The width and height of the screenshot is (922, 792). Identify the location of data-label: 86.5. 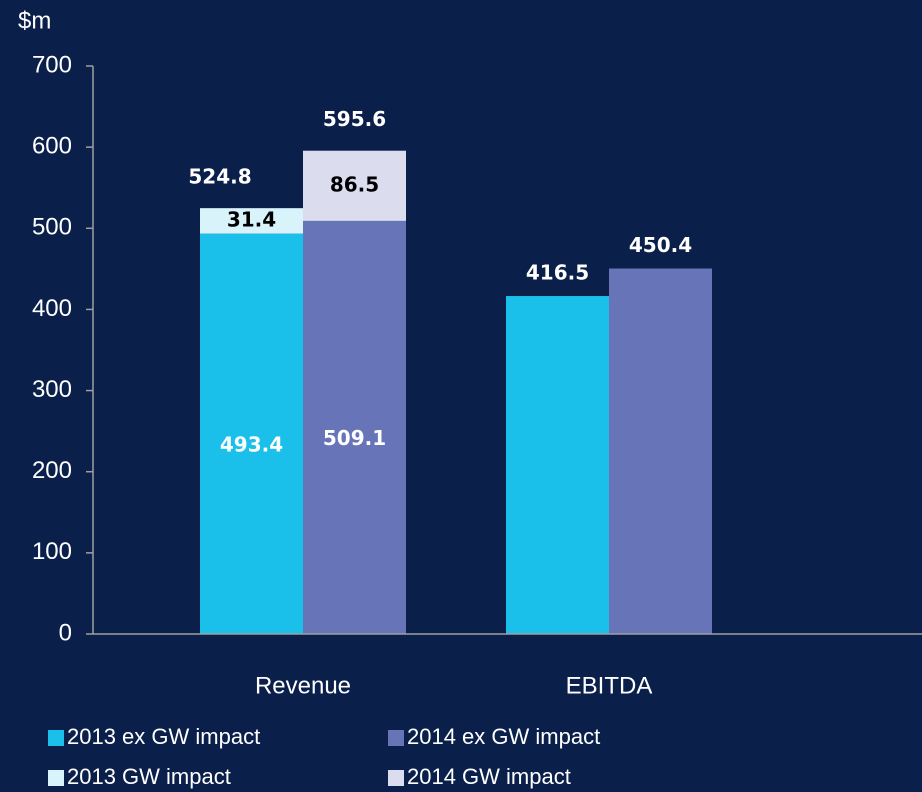
(354, 184).